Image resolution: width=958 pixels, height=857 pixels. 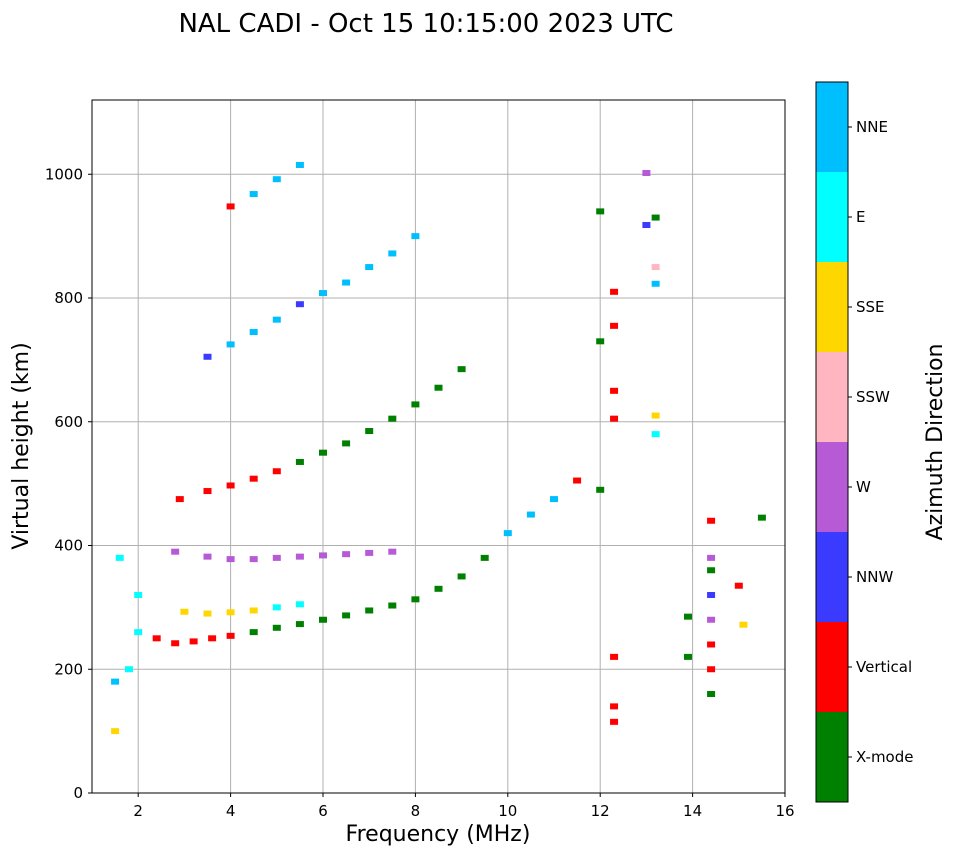 I want to click on x-tick-label: 2, so click(x=138, y=811).